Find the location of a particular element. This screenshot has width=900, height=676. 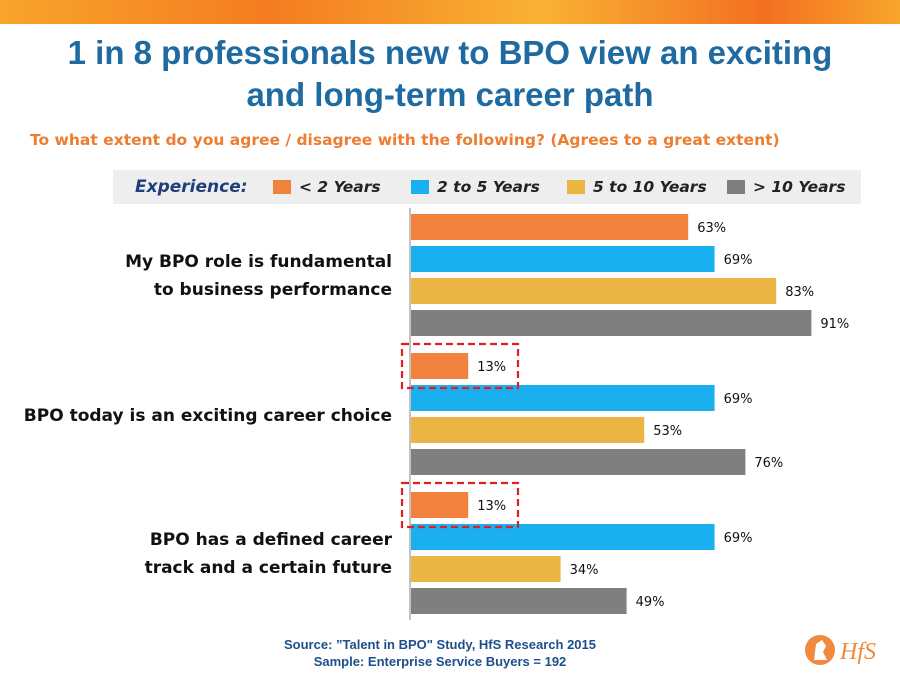

data-label: 76% is located at coordinates (768, 463).